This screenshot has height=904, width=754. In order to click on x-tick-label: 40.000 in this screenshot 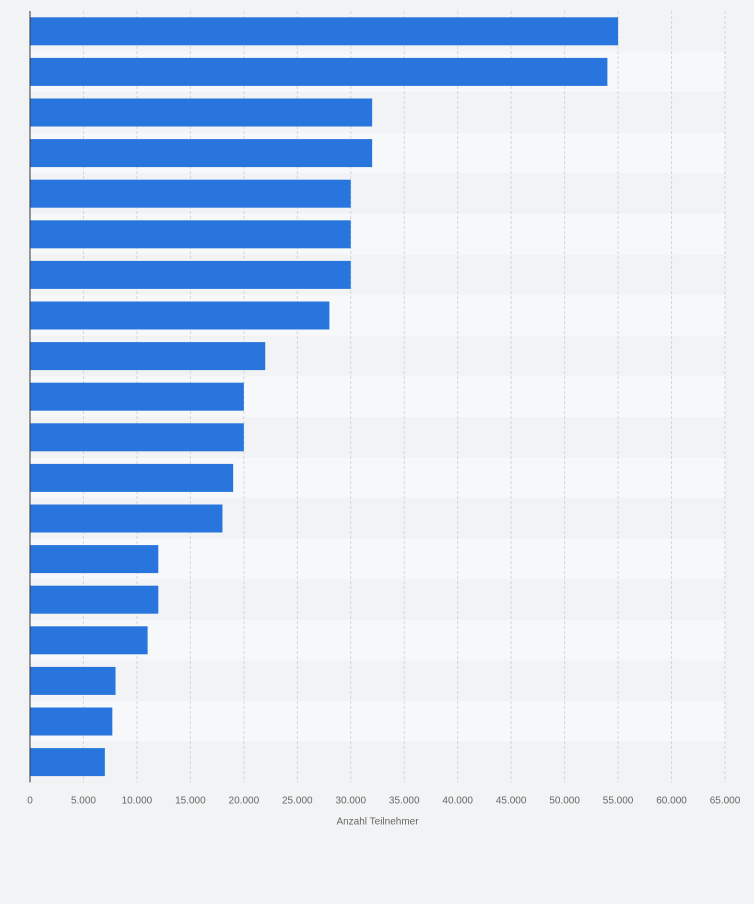, I will do `click(457, 800)`.